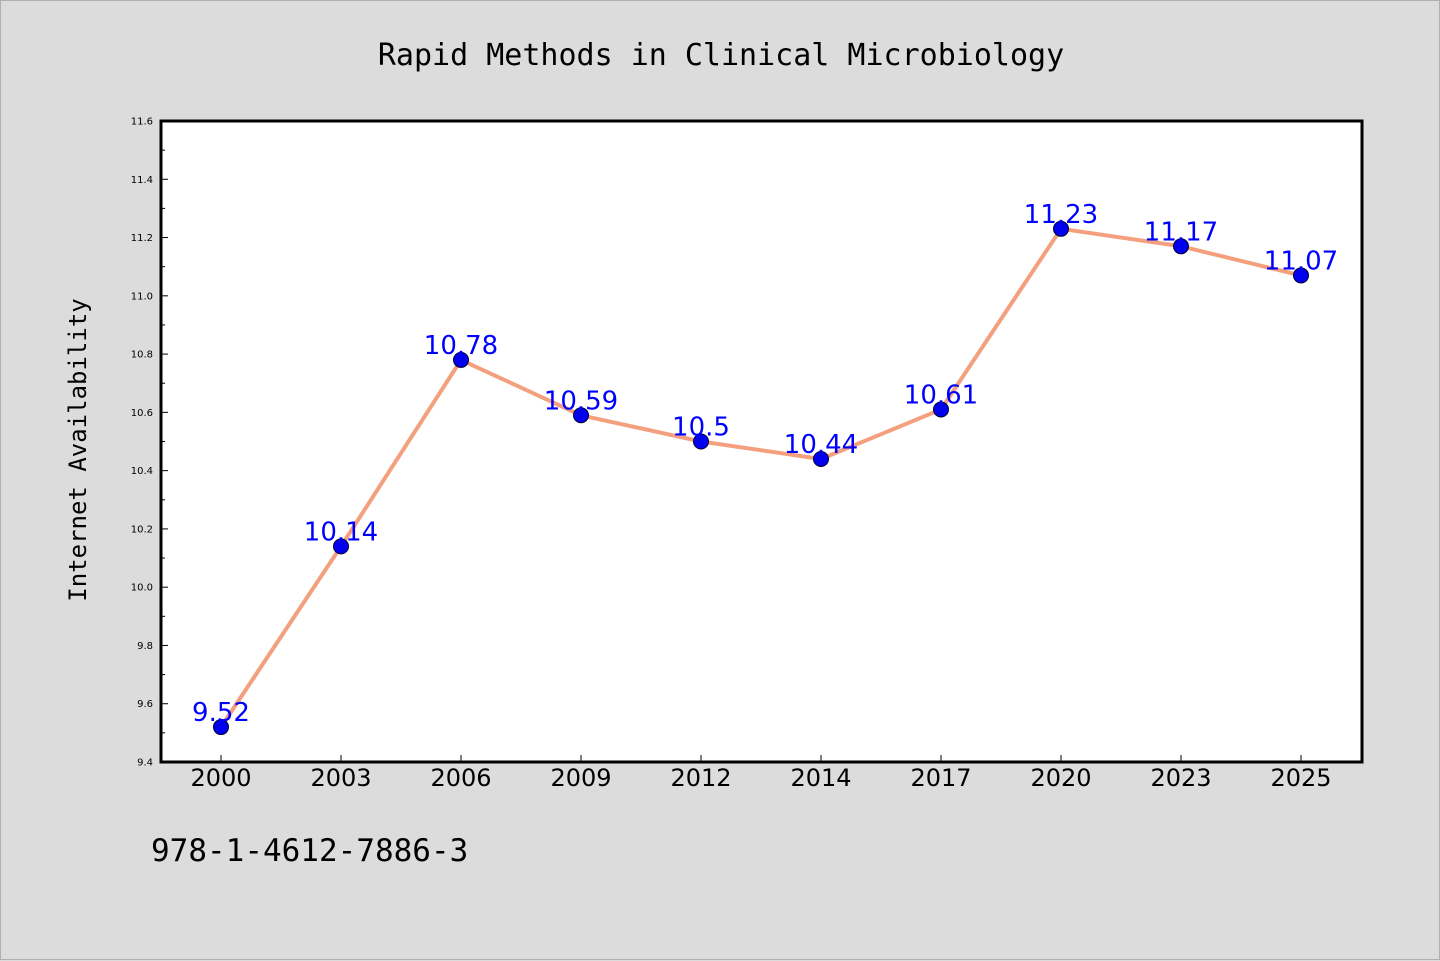  Describe the element at coordinates (580, 778) in the screenshot. I see `x-tick-label: 2009` at that location.